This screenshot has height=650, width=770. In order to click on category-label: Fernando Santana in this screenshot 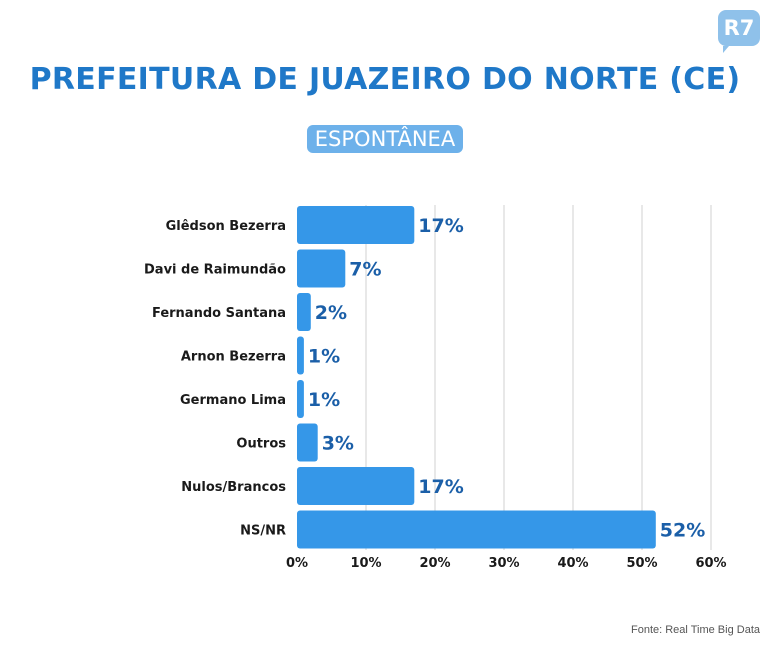, I will do `click(219, 313)`.